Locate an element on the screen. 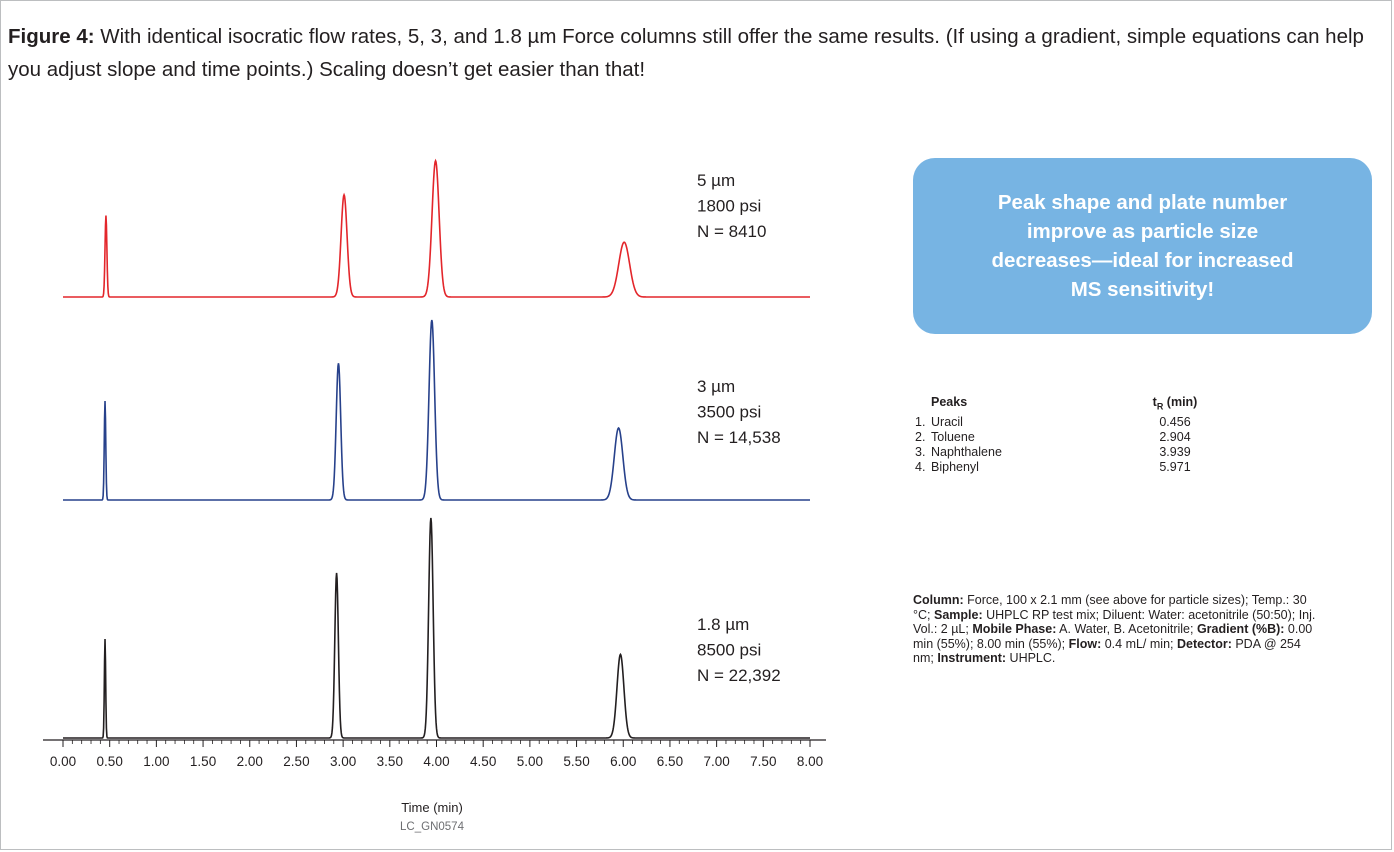  trace-label-pressure: 8500 psi is located at coordinates (729, 650).